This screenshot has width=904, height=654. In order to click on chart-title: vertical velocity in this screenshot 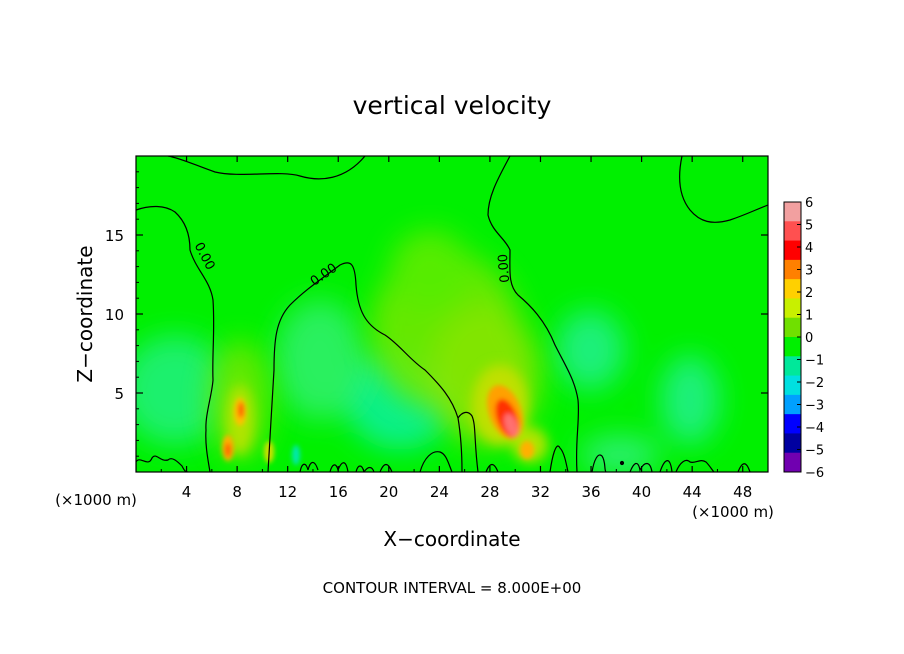, I will do `click(452, 105)`.